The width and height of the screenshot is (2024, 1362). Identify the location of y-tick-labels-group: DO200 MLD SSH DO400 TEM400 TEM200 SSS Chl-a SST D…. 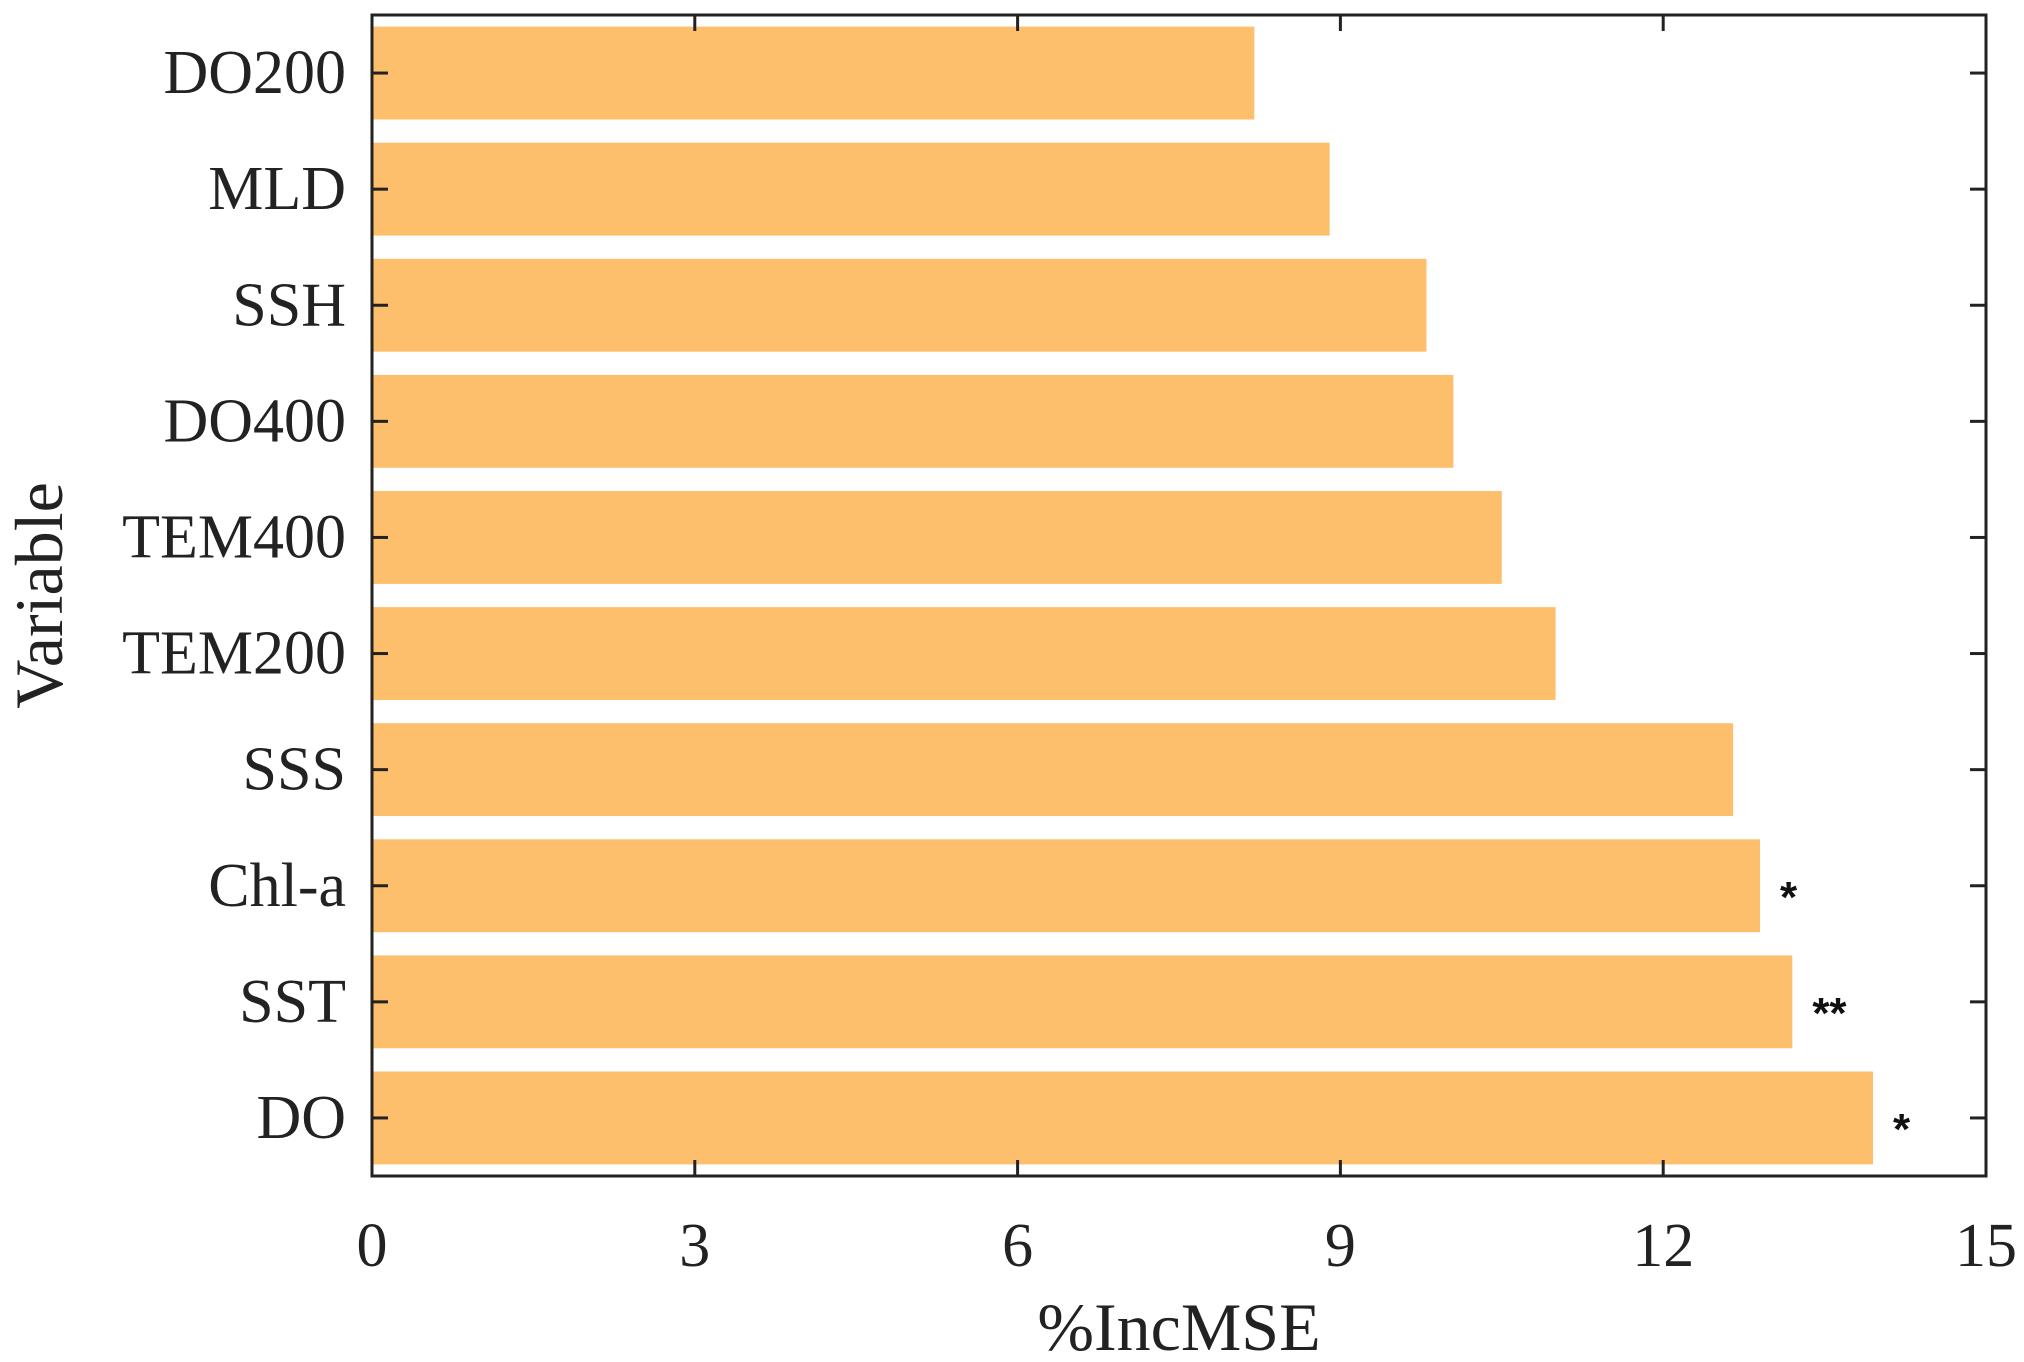
(234, 595).